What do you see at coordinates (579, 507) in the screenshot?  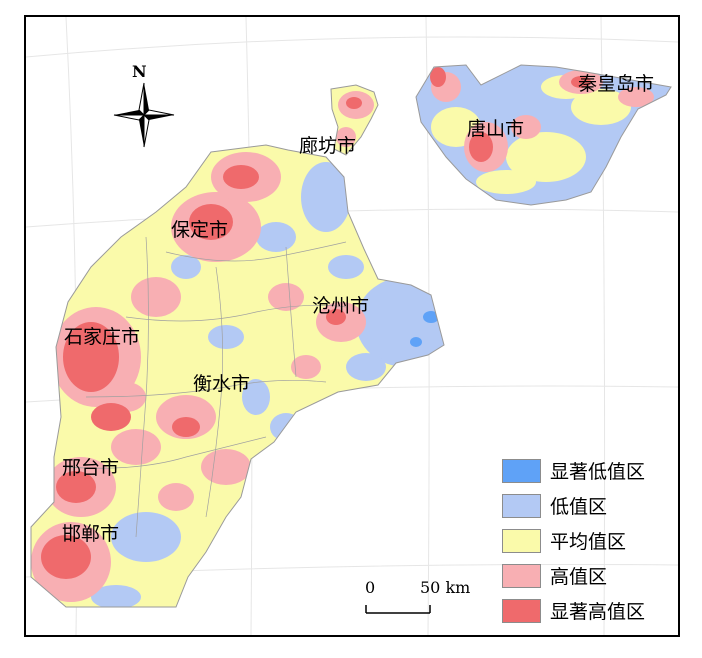 I see `legend-label: 低值区` at bounding box center [579, 507].